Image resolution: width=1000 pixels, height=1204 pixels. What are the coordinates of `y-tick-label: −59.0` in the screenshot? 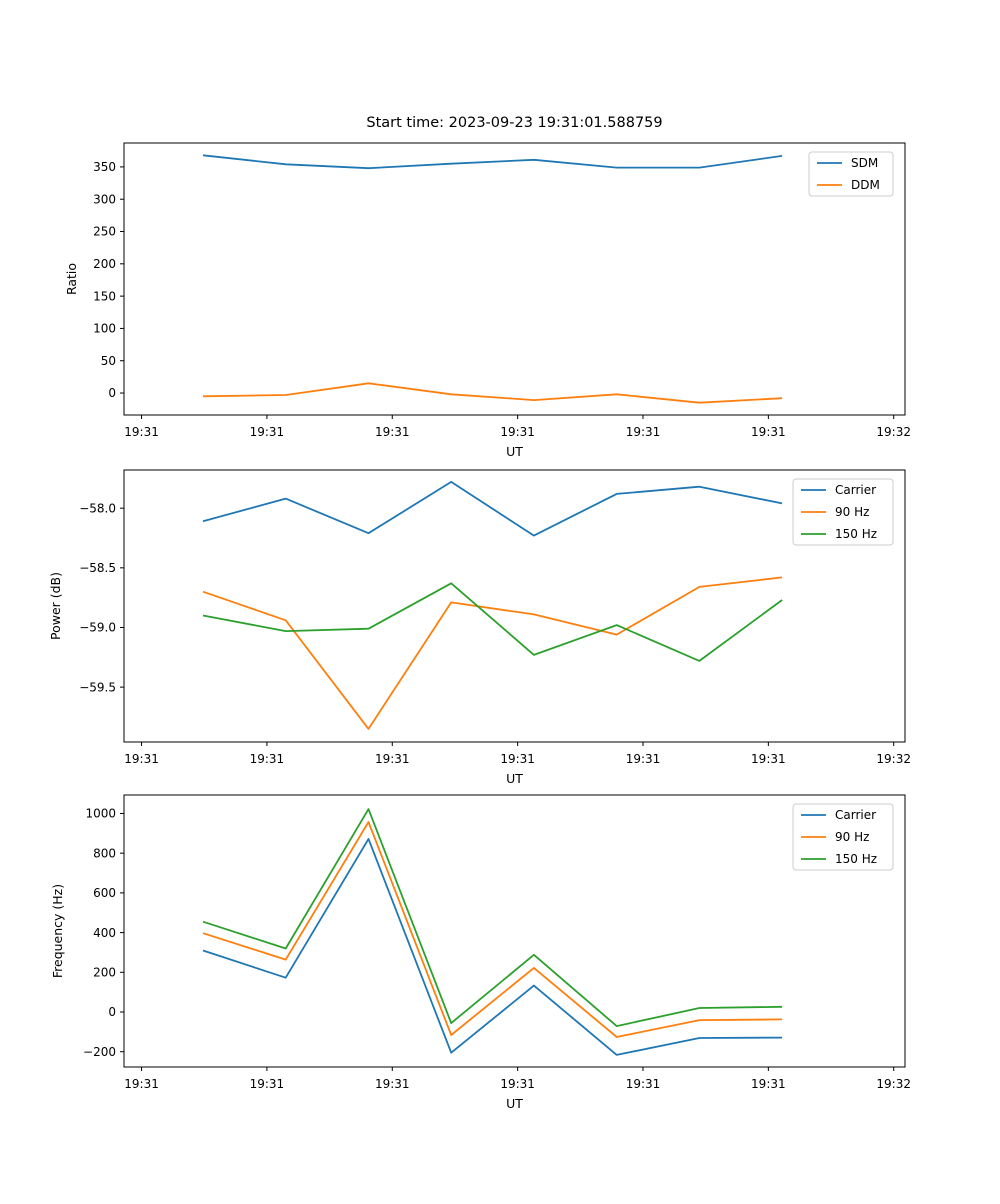 It's located at (97, 628).